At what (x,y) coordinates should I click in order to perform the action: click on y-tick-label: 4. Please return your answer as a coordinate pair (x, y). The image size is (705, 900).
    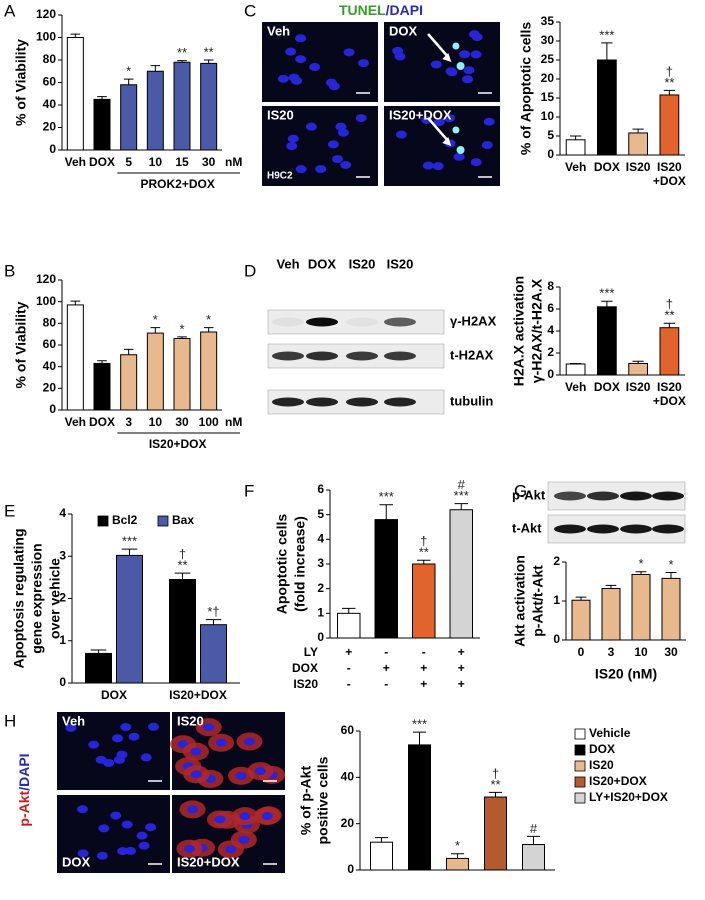
    Looking at the image, I should click on (62, 513).